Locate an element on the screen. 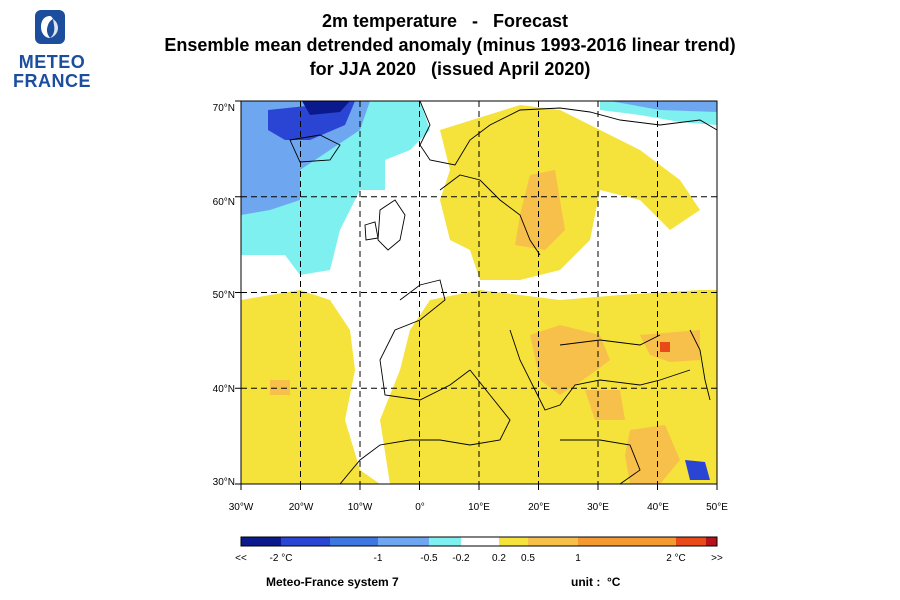 This screenshot has width=900, height=600. lat-label-60n: 60°N is located at coordinates (223, 202).